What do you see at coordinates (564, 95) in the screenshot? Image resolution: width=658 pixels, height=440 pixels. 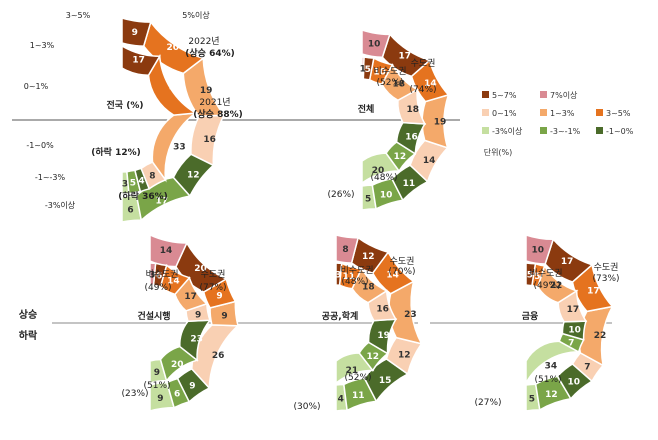 I see `legend-label: 7%이상` at bounding box center [564, 95].